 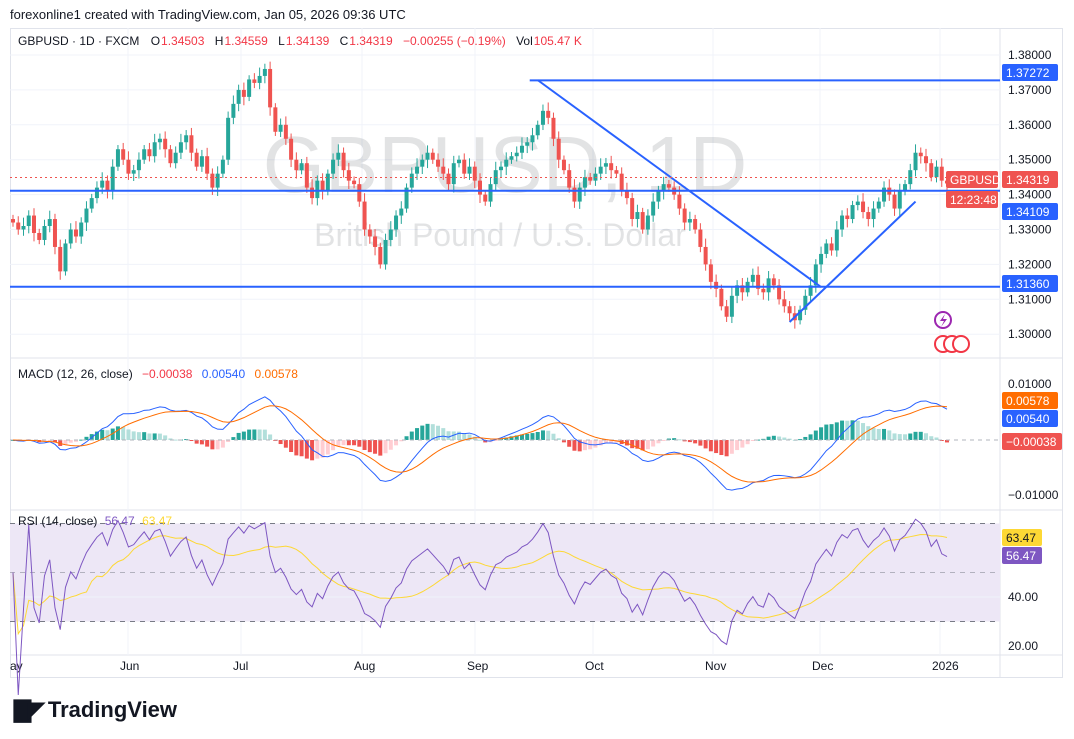 I want to click on countdown-tag: 12:23:48, so click(x=973, y=200).